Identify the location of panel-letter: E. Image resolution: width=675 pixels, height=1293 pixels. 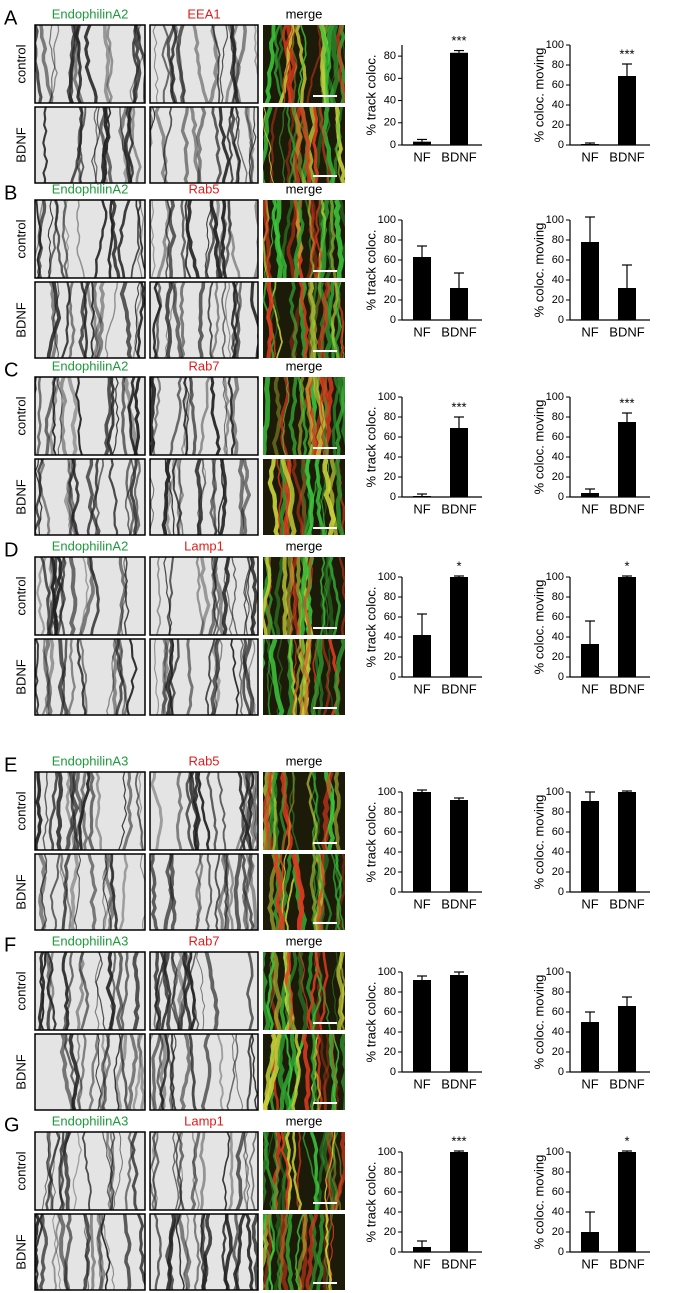
(10, 765).